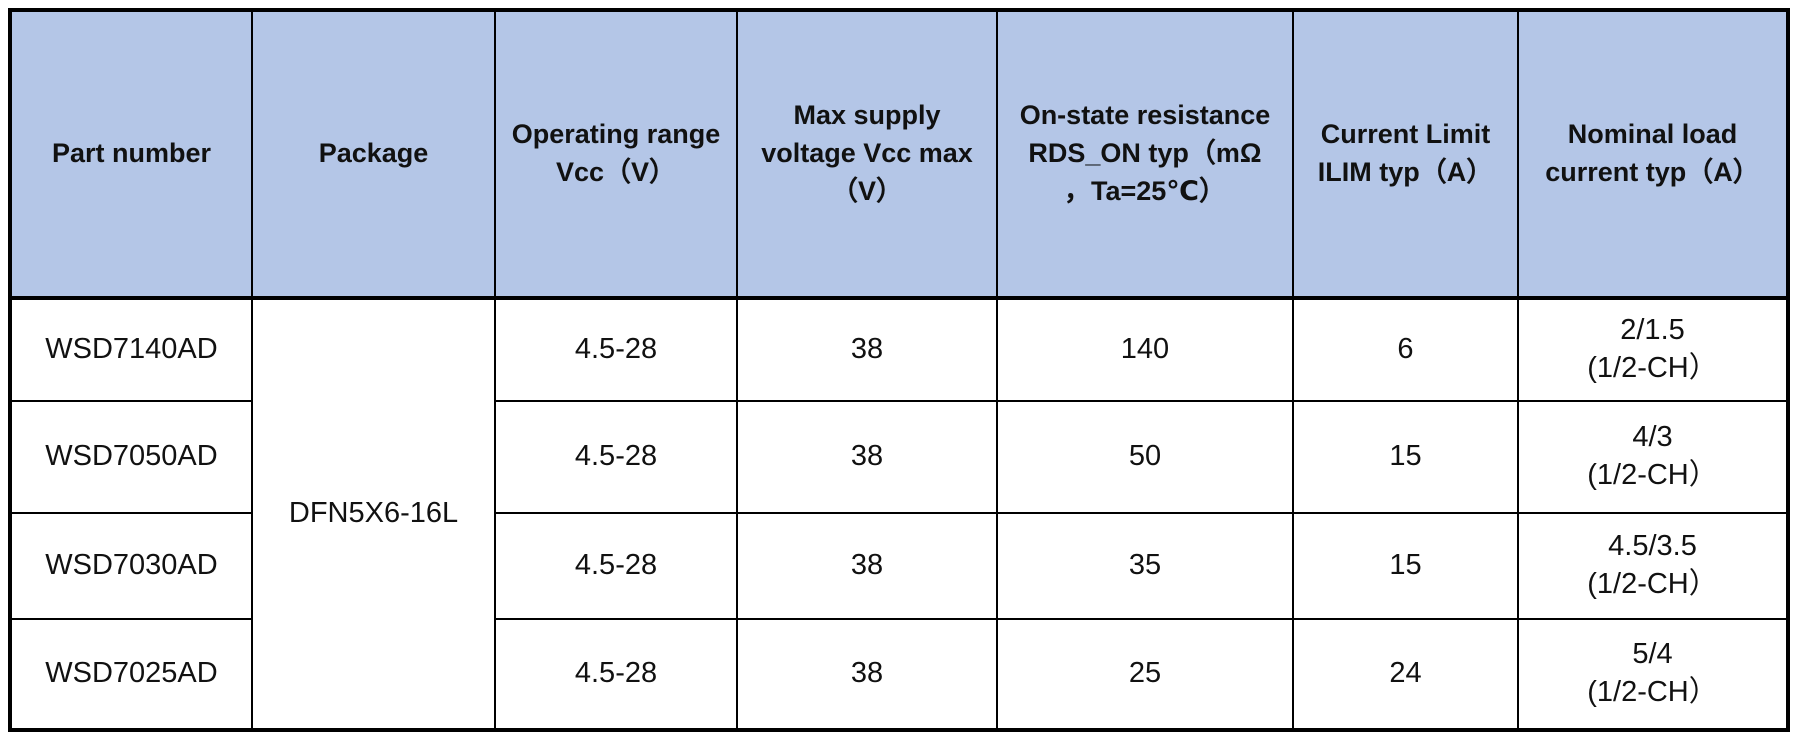 The height and width of the screenshot is (750, 1795). I want to click on cell-rds-on: 140, so click(1145, 349).